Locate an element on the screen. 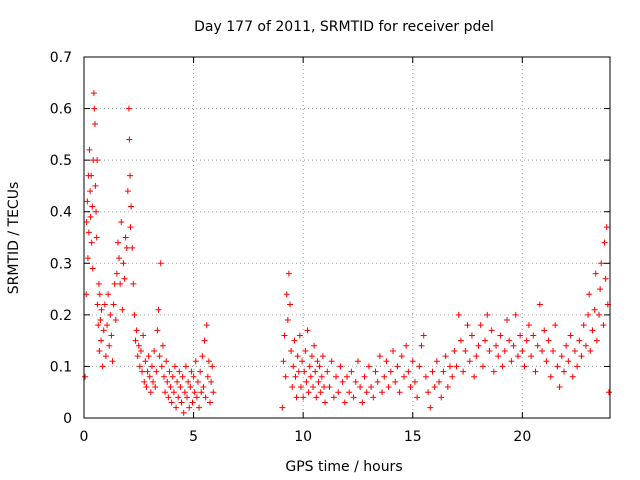  x-tick-label: 0 is located at coordinates (84, 437).